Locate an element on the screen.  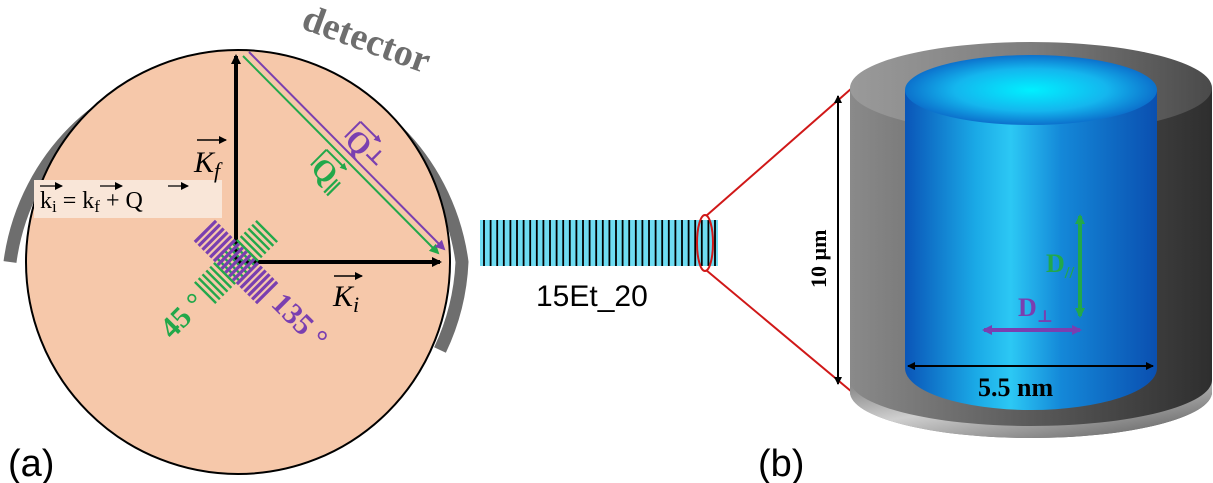
kf-label: Kf is located at coordinates (210, 159).